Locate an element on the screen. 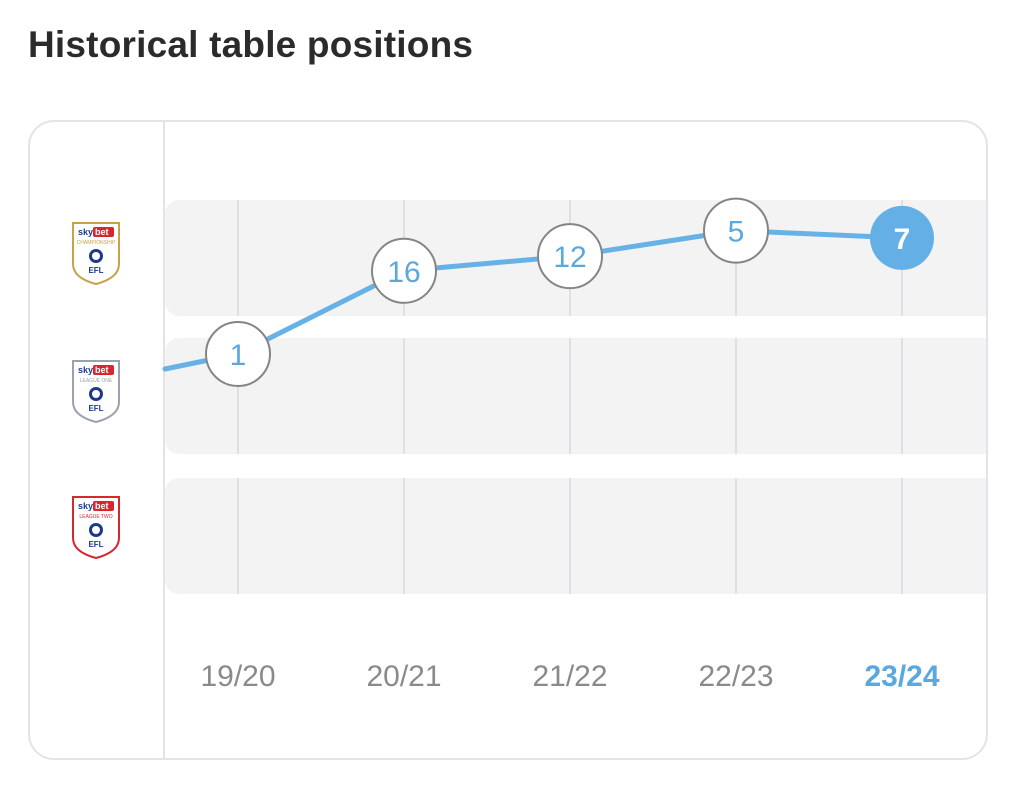 This screenshot has height=787, width=1024. data-label: 7 is located at coordinates (902, 239).